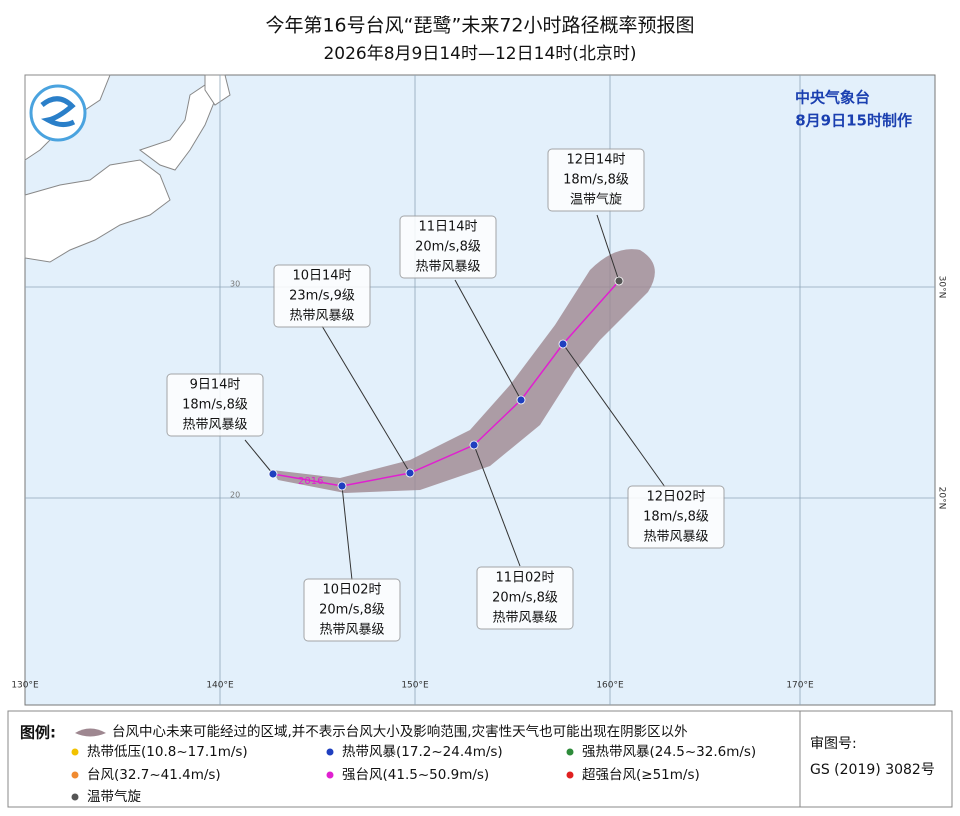 The width and height of the screenshot is (960, 816). I want to click on subtitle: 2026年8月9日14时—12日14时(北京时), so click(479, 54).